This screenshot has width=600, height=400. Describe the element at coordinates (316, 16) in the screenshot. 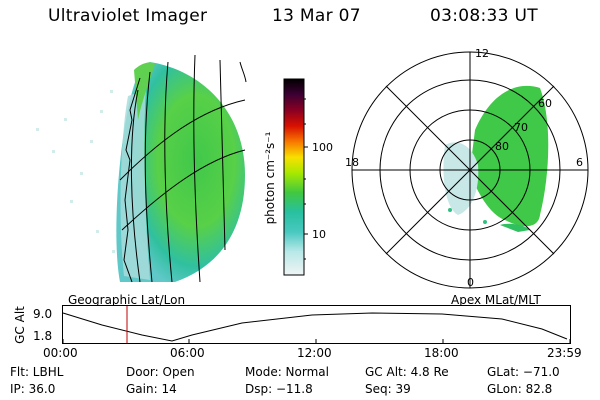

I see `date-label: 13 Mar 07` at that location.